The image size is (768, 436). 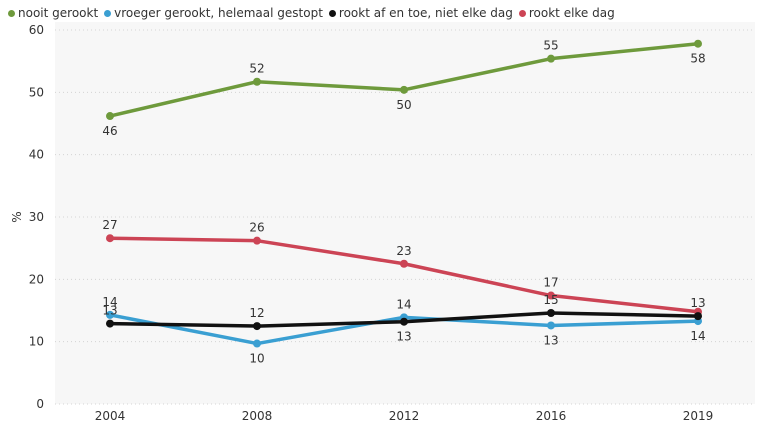 What do you see at coordinates (109, 225) in the screenshot?
I see `data-label: 27` at bounding box center [109, 225].